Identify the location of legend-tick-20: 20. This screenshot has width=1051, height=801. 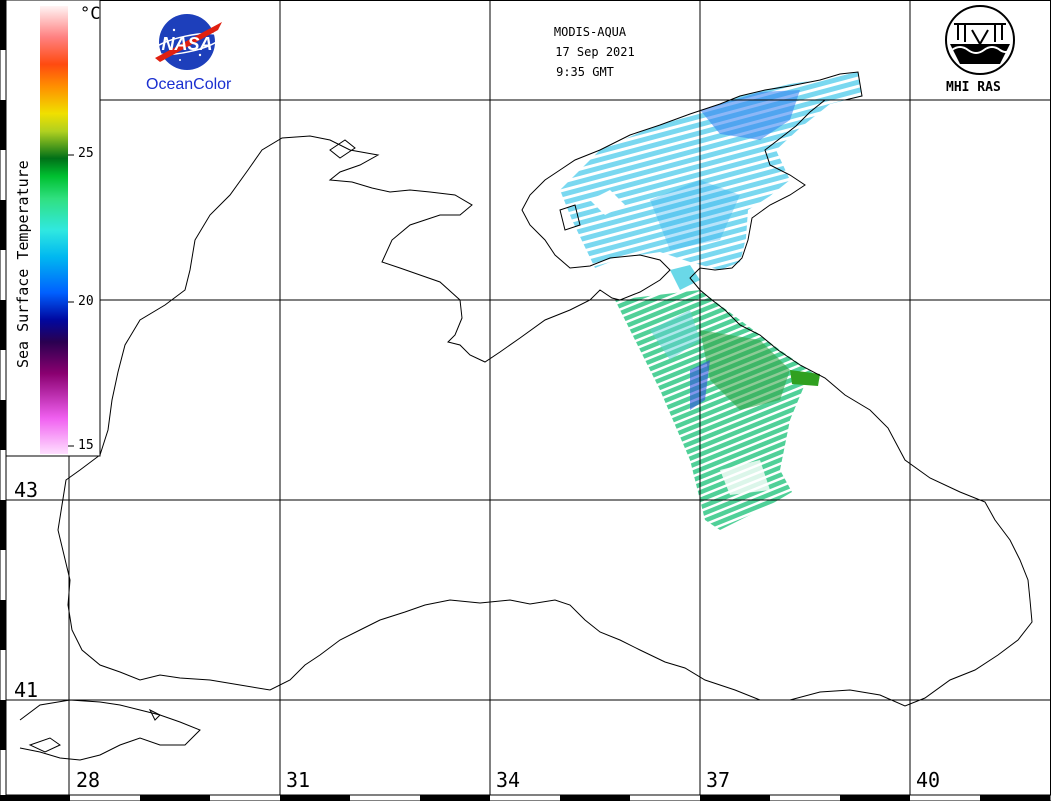
(86, 301).